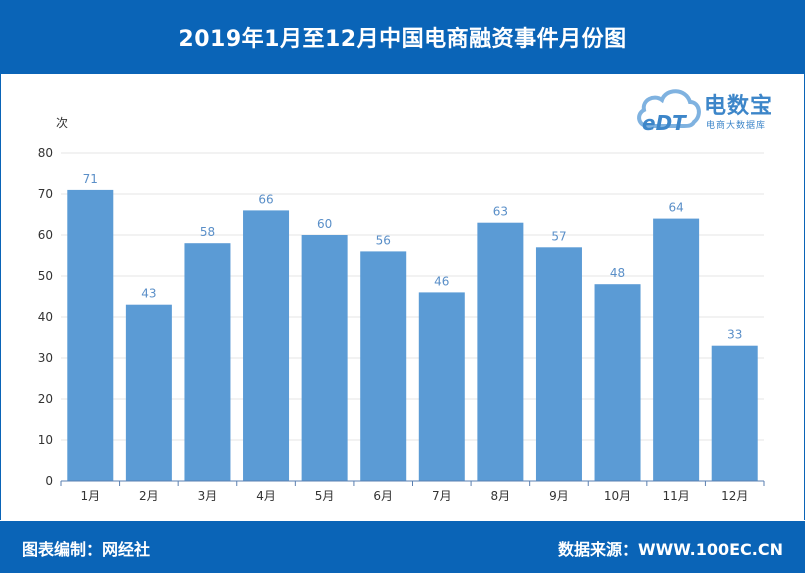 This screenshot has height=573, width=805. Describe the element at coordinates (500, 212) in the screenshot. I see `data-label: 63` at that location.